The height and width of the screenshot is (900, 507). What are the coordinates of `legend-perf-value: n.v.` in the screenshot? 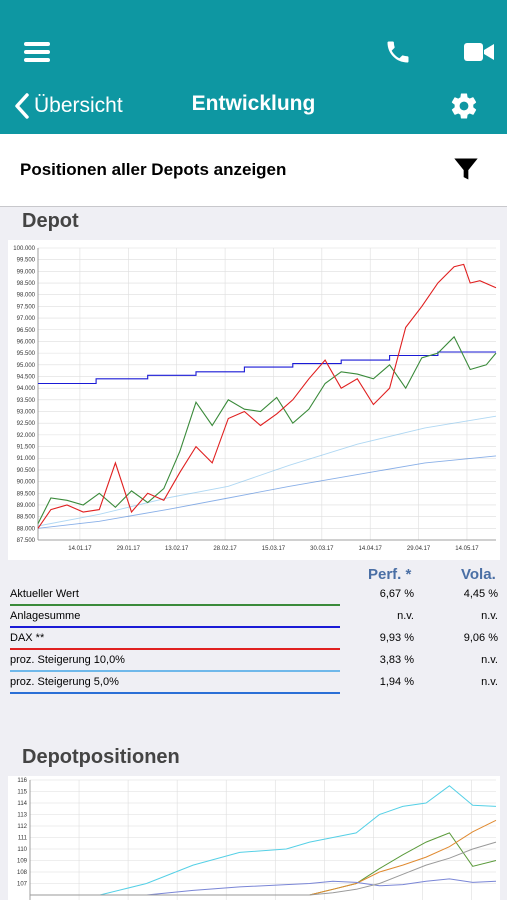 It's located at (405, 616).